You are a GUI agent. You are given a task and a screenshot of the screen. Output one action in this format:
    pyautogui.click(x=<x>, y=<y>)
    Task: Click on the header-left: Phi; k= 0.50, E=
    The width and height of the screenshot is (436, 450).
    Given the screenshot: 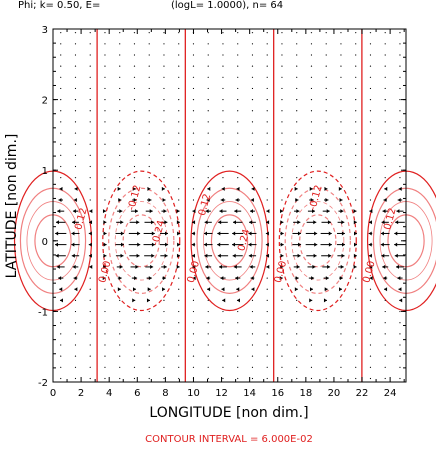 What is the action you would take?
    pyautogui.click(x=59, y=5)
    